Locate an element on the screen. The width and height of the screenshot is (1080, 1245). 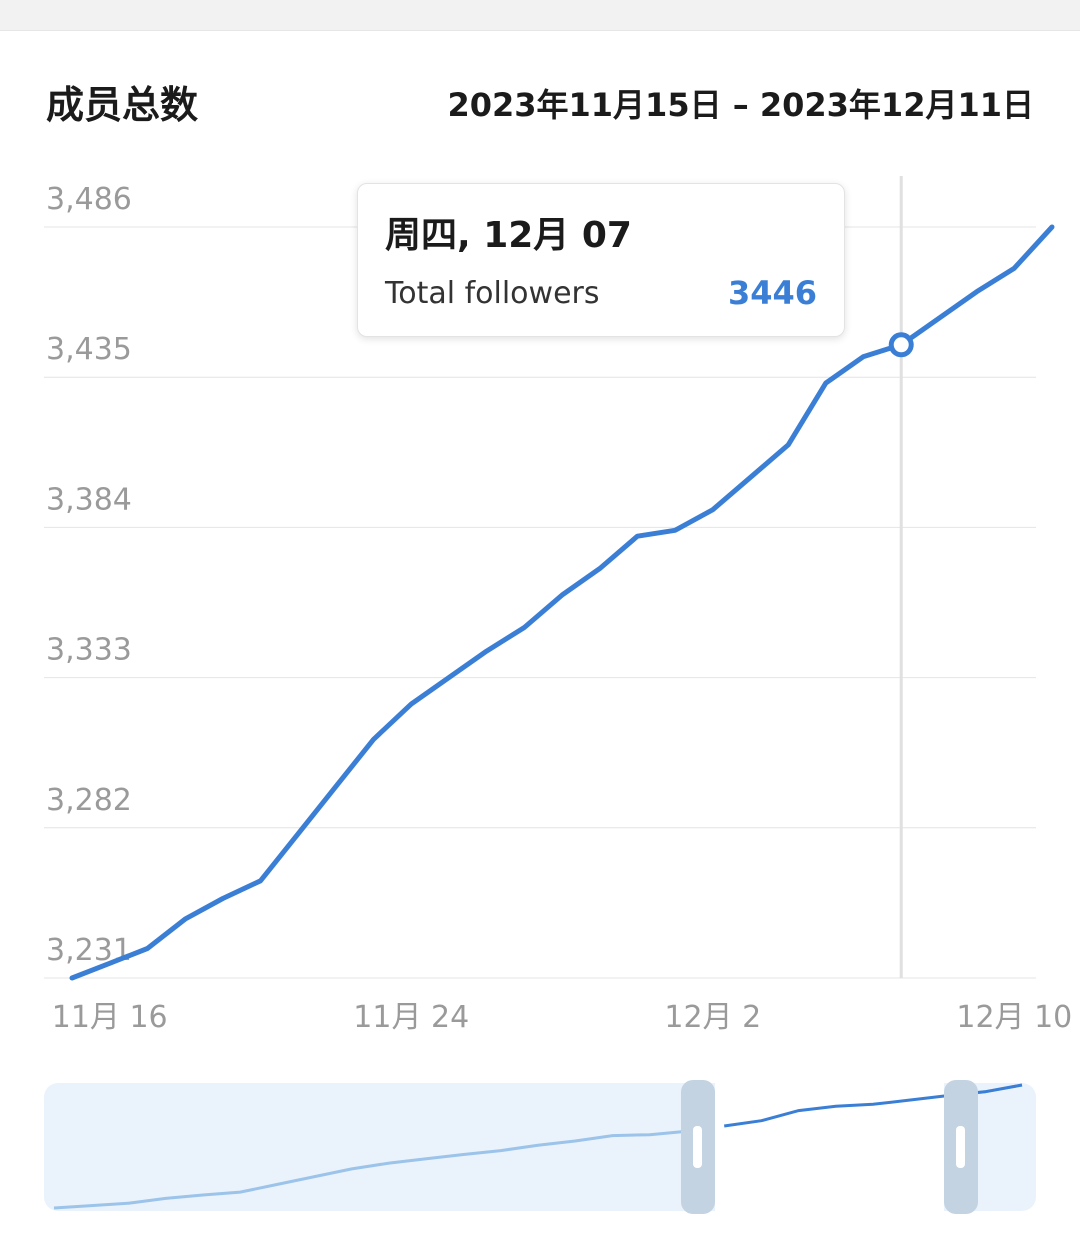
tooltip-value: 3446 is located at coordinates (772, 293).